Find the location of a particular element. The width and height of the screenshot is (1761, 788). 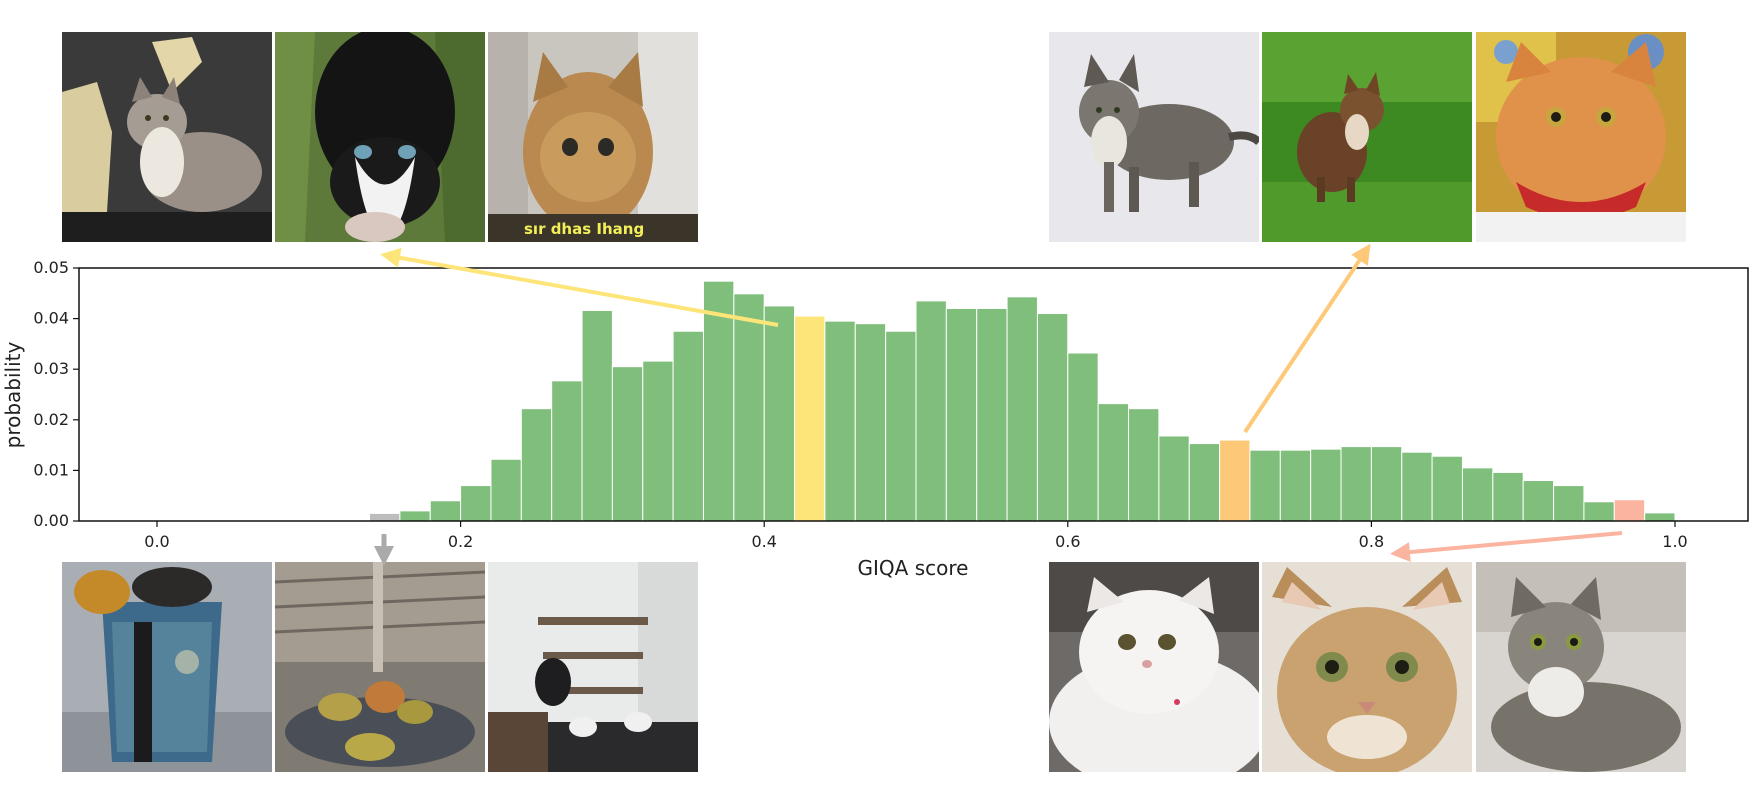

thumb-cat-gray-sitting is located at coordinates (167, 137).